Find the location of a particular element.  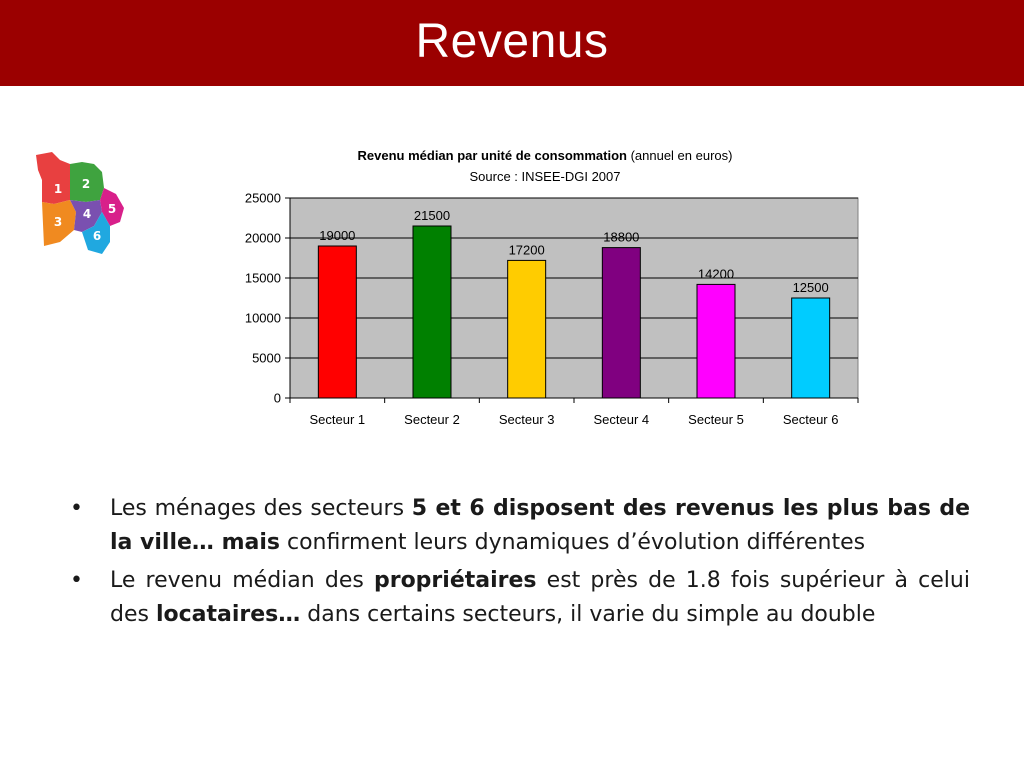

data-label: 17200 is located at coordinates (527, 249).